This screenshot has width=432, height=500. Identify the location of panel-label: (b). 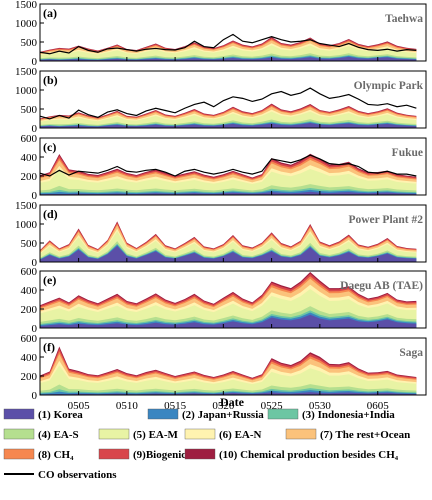
(50, 80).